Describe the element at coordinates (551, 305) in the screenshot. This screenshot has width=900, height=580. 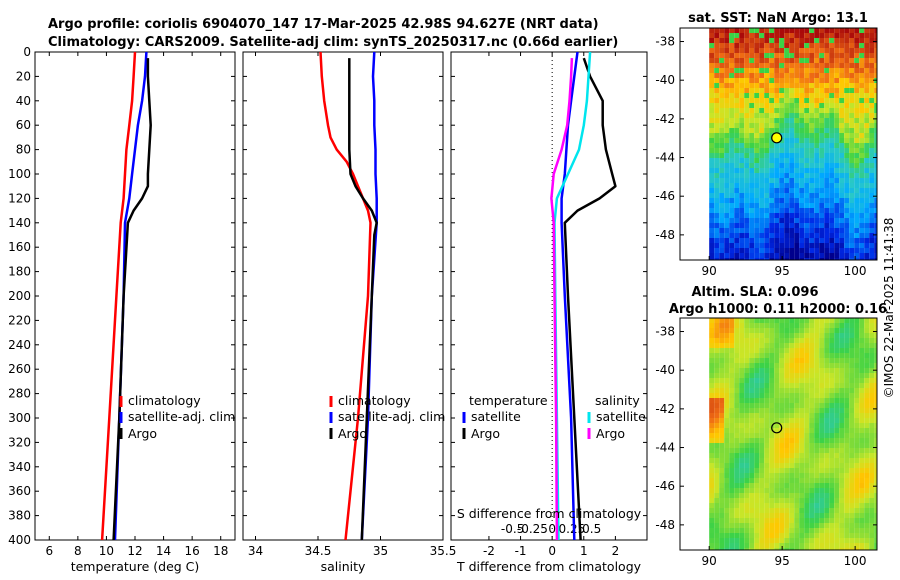
I see `t-difference-x-axis: -2 -1 0 1 2` at that location.